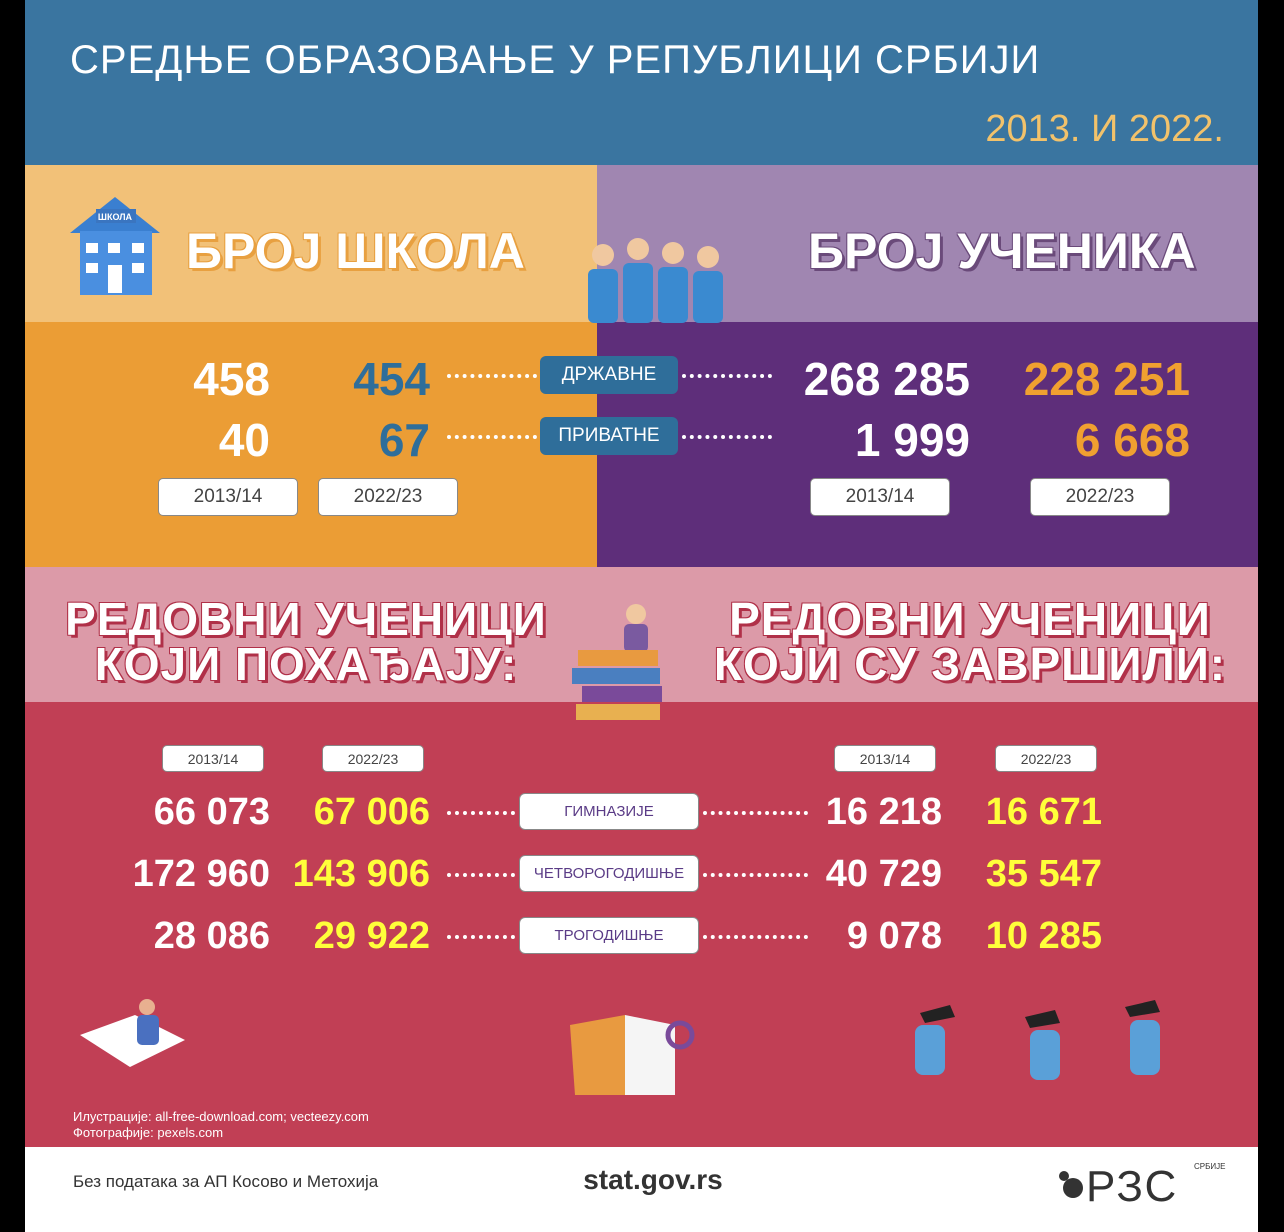 This screenshot has height=1232, width=1284. I want to click on header-band, so click(641, 82).